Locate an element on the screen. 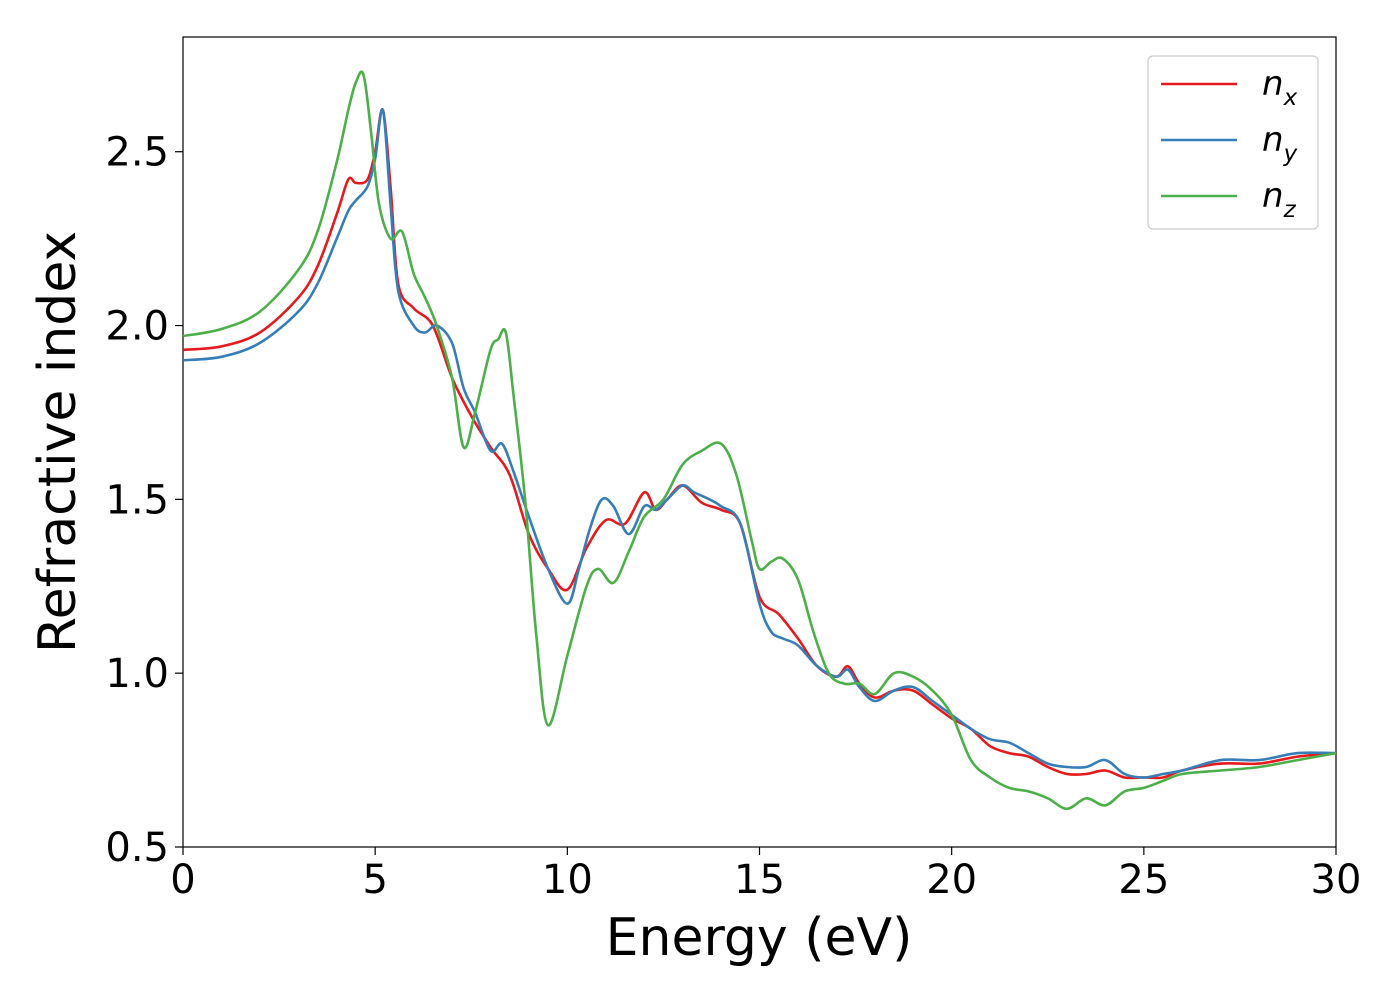 This screenshot has width=1400, height=1000. x-tick-label: 5 is located at coordinates (374, 880).